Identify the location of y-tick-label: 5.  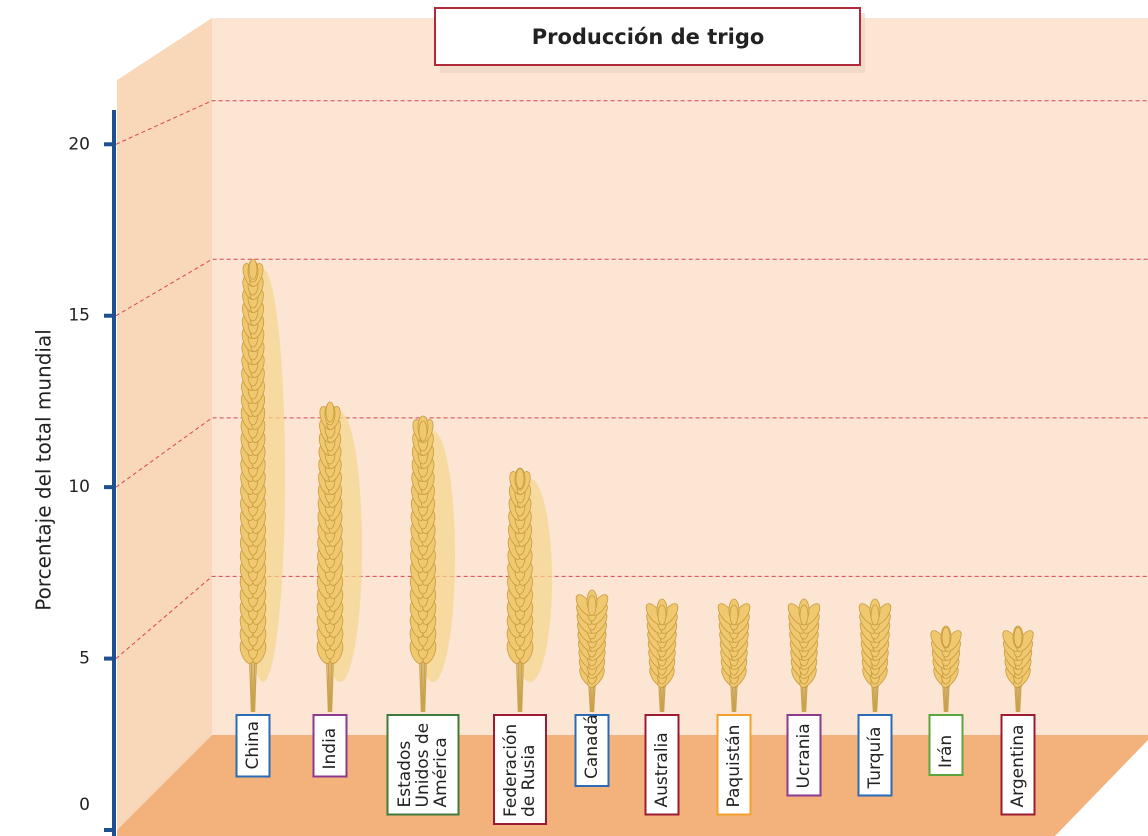
(84, 659).